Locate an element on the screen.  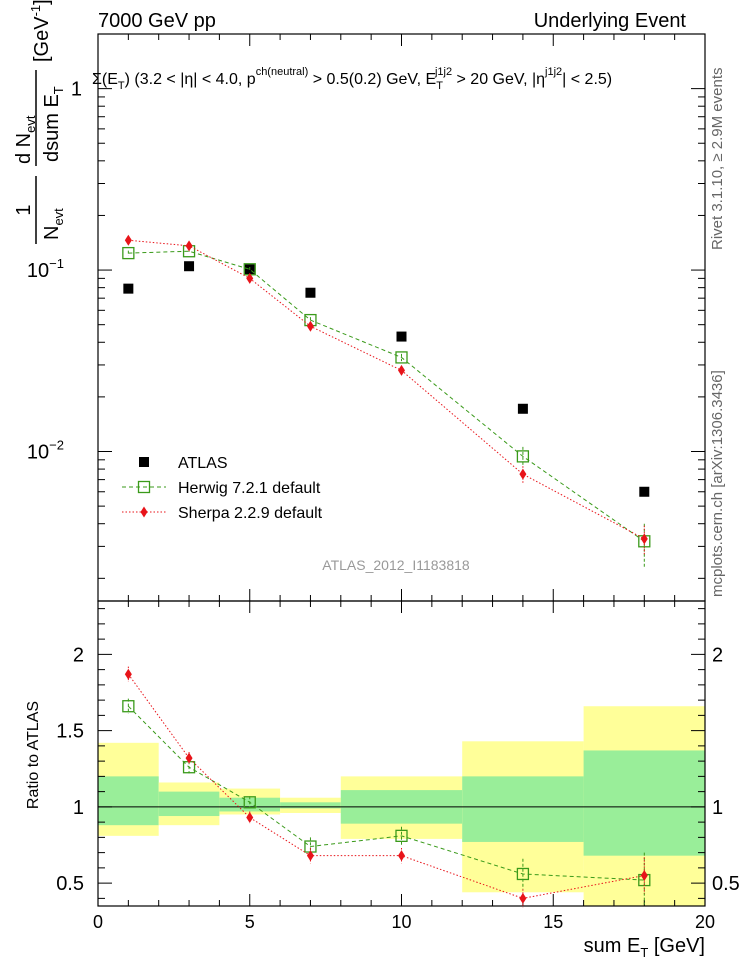
xlabel-text: sum E is located at coordinates (612, 946).